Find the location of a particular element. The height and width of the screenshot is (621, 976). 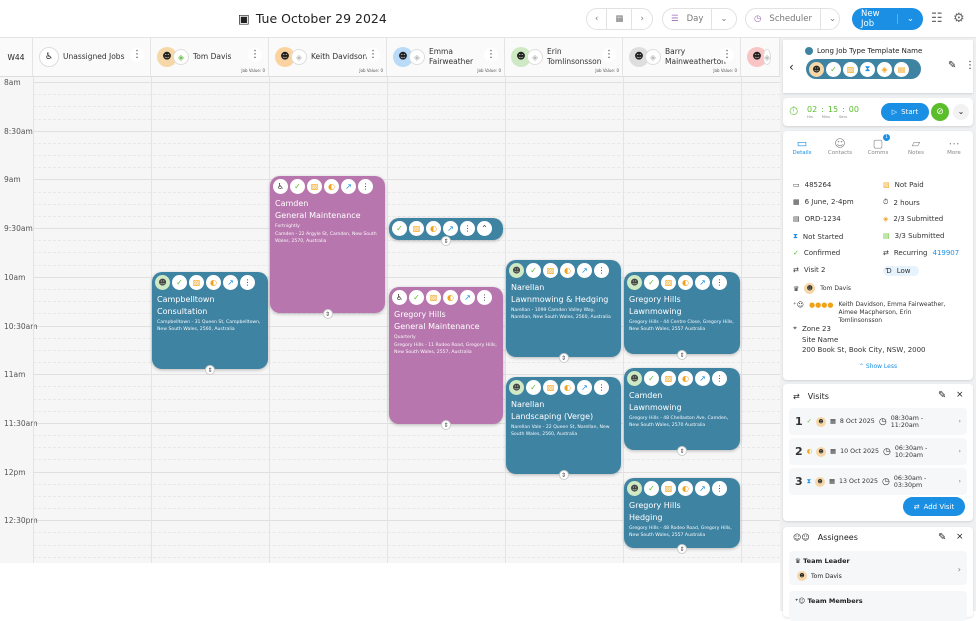

back-icon: ‹ is located at coordinates (791, 67).